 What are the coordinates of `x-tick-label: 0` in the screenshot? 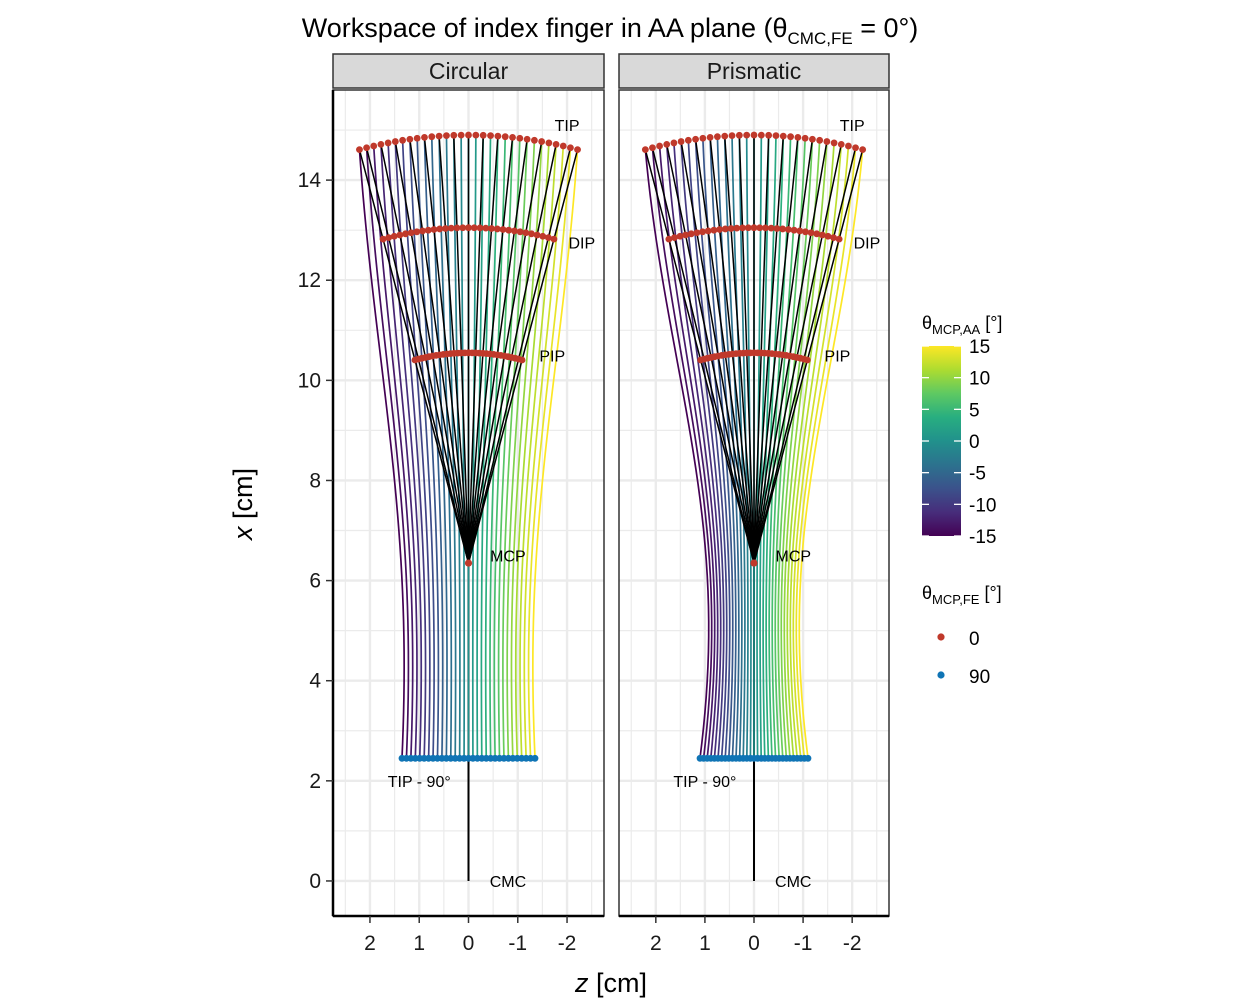 It's located at (754, 943).